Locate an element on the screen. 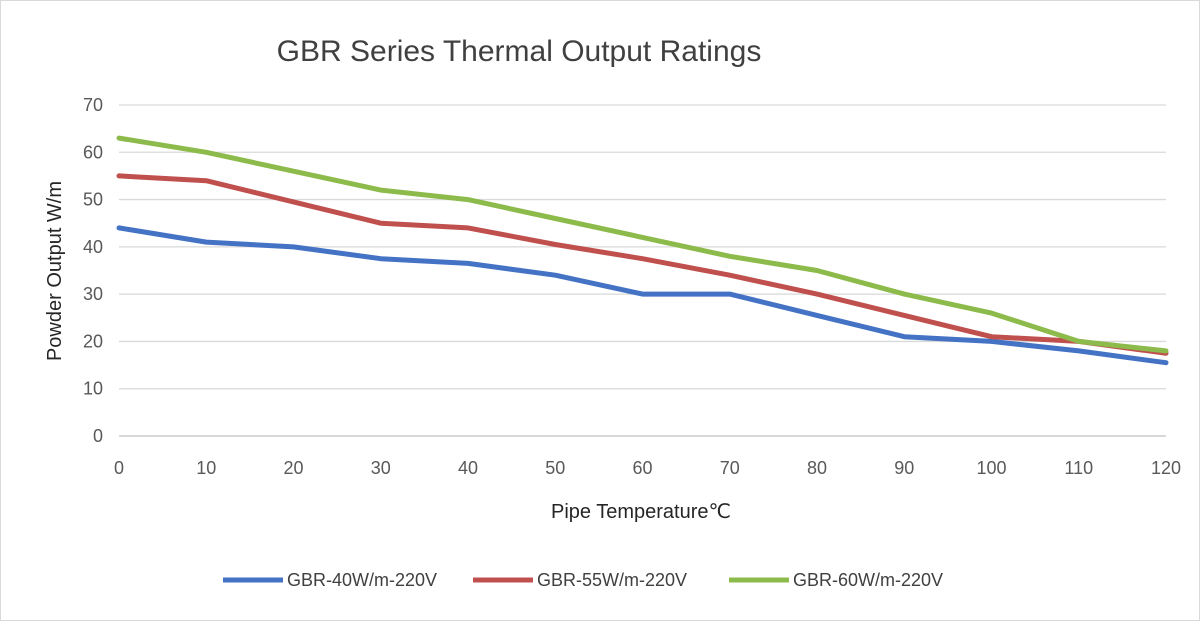  y-tick-label: 40 is located at coordinates (93, 247).